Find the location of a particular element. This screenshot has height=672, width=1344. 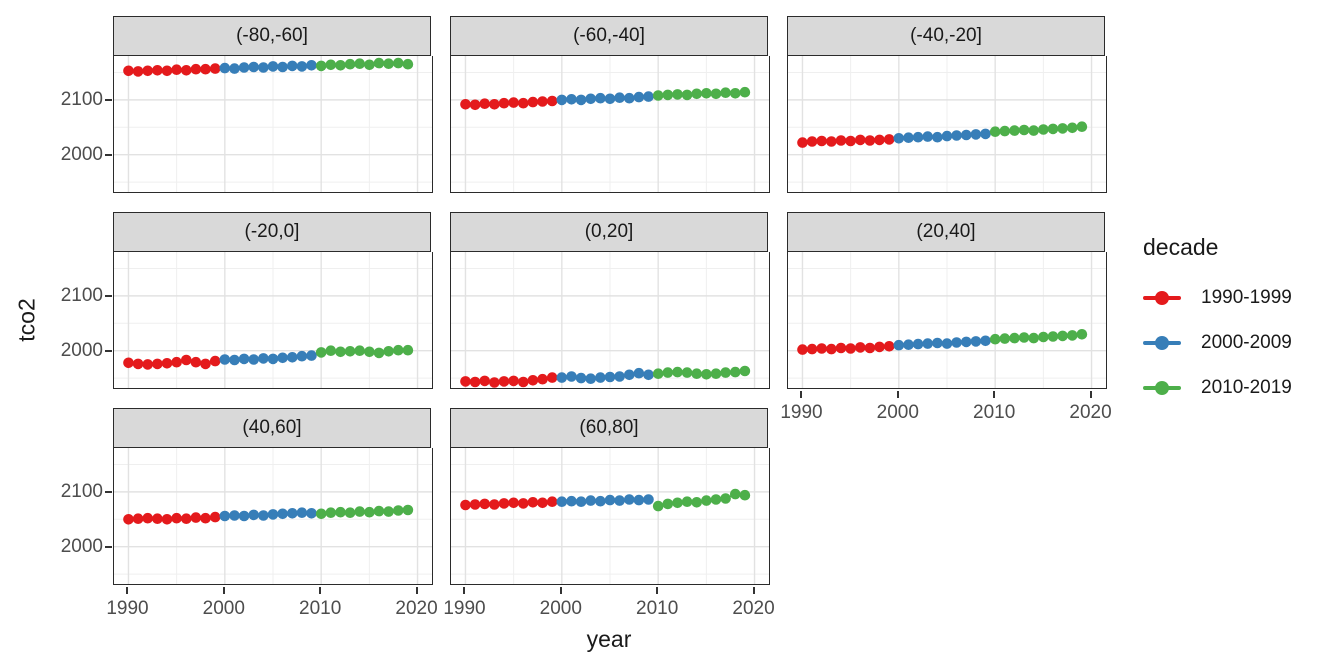

facet-strip: (20,40] is located at coordinates (946, 232).